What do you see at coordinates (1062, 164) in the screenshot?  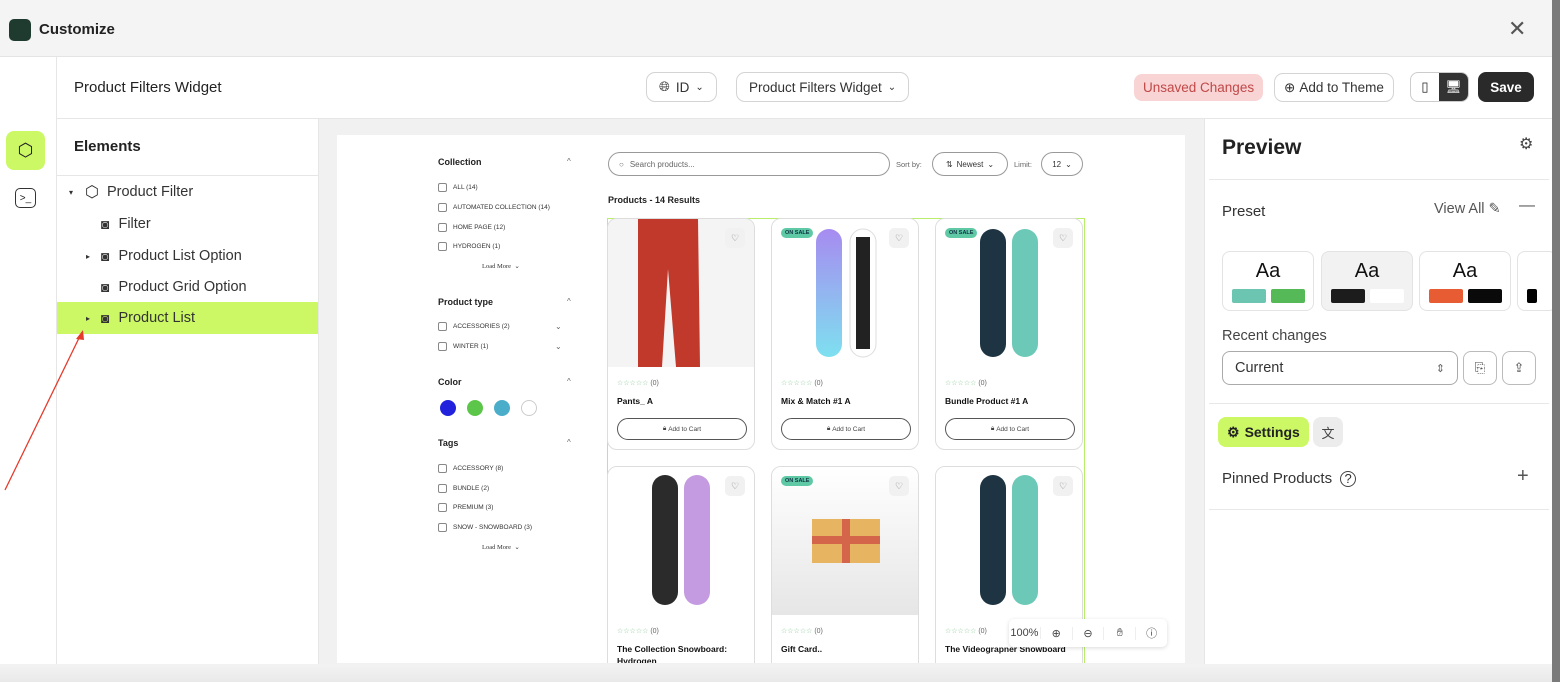 I see `limit-select: 12 ⌄` at bounding box center [1062, 164].